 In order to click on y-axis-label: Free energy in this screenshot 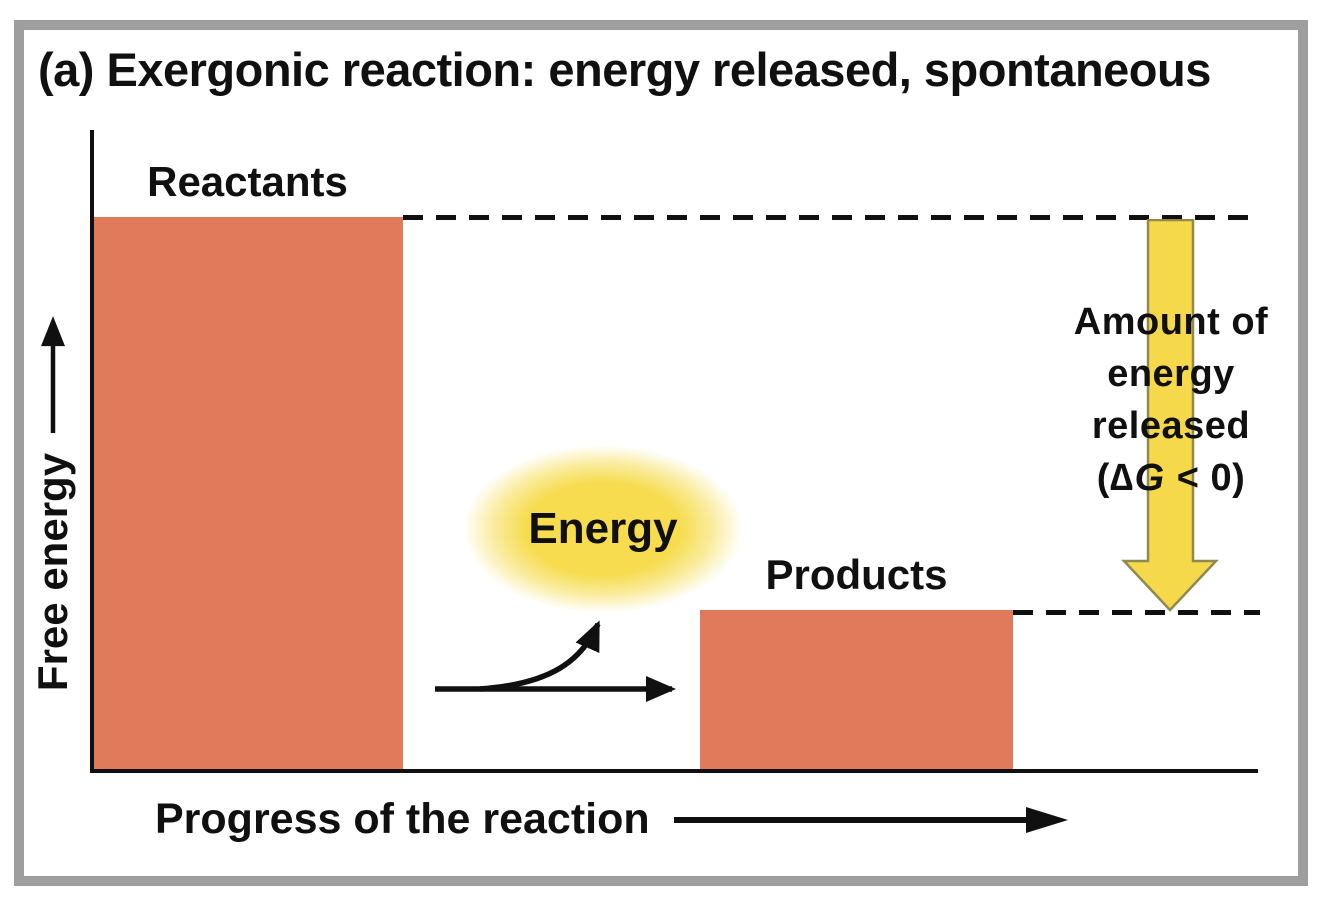, I will do `click(52, 572)`.